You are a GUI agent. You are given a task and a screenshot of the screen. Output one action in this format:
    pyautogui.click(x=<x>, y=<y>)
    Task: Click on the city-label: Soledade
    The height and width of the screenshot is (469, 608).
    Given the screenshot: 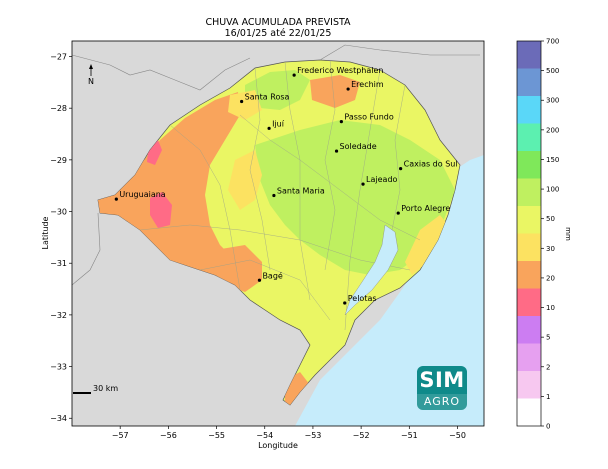 What is the action you would take?
    pyautogui.click(x=358, y=146)
    